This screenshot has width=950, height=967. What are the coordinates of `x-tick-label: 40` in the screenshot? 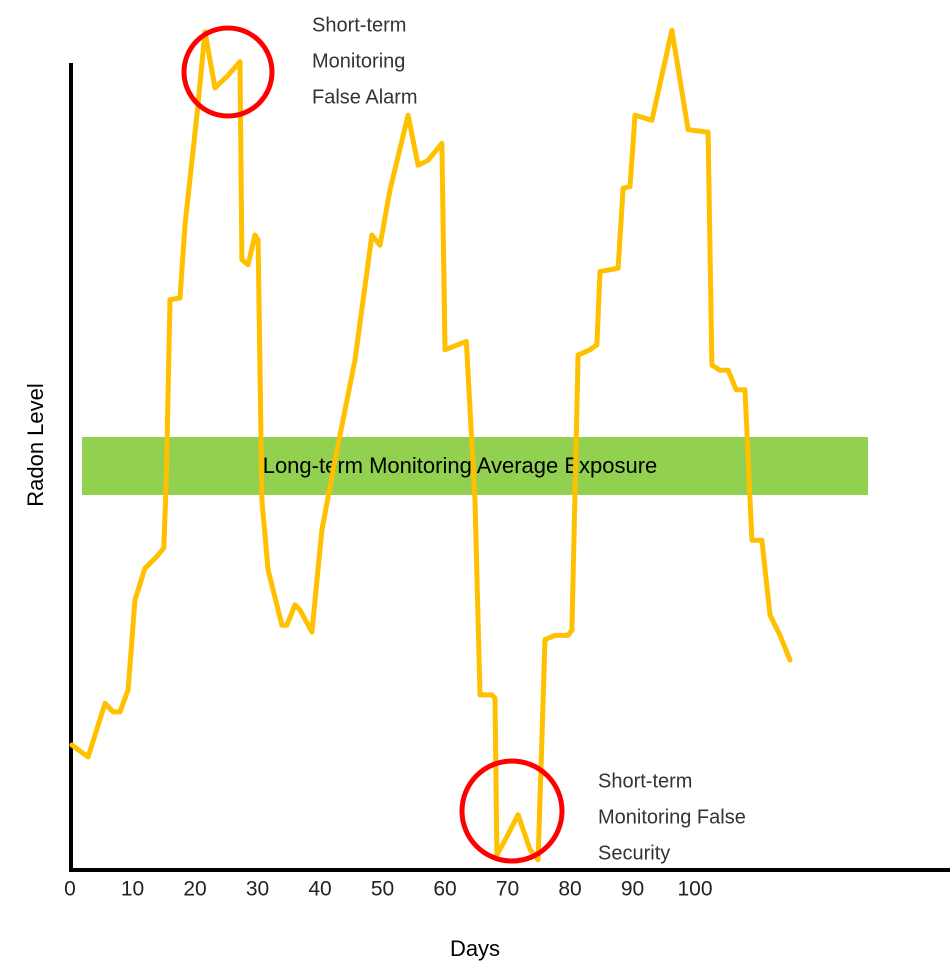 It's located at (319, 889).